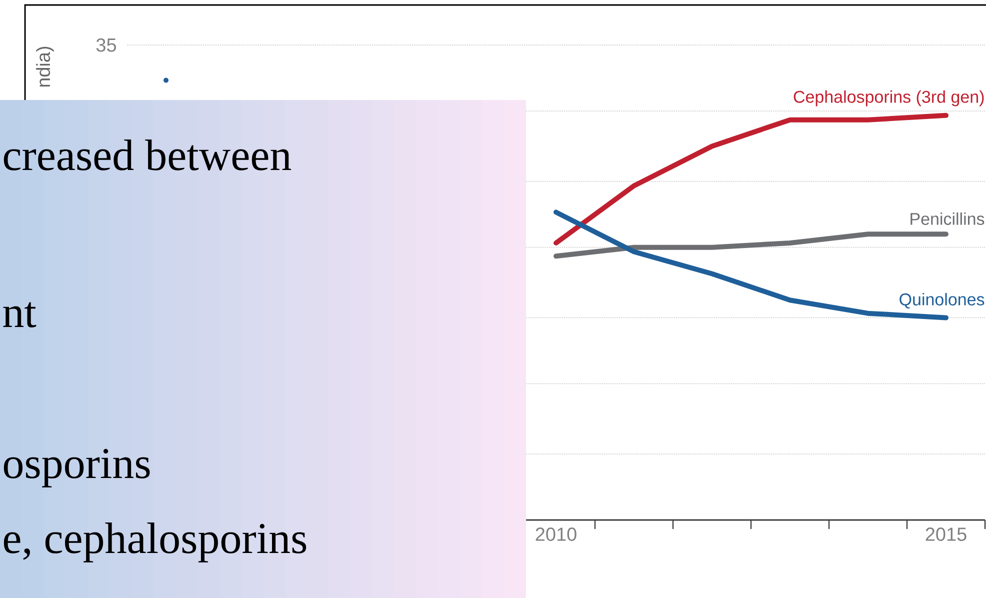 The height and width of the screenshot is (598, 986). I want to click on series-label: Cephalosporins (3rd gen), so click(889, 98).